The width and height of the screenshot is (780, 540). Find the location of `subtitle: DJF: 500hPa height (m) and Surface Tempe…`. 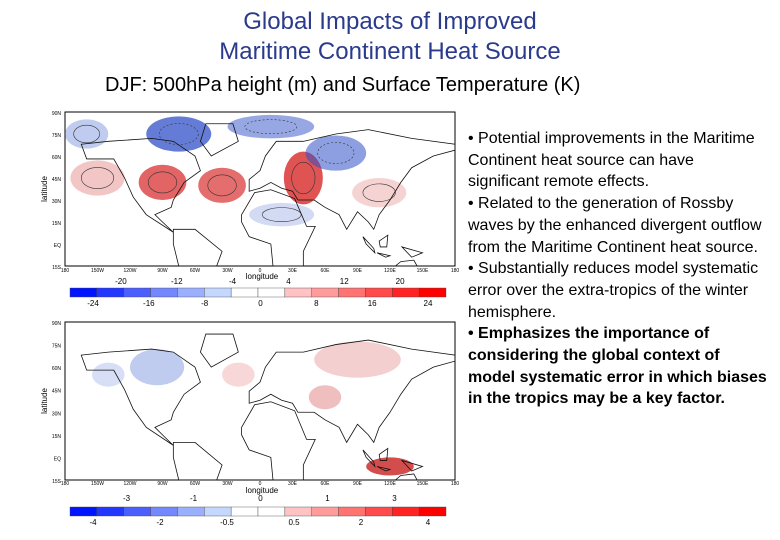

subtitle: DJF: 500hPa height (m) and Surface Tempe… is located at coordinates (343, 85).